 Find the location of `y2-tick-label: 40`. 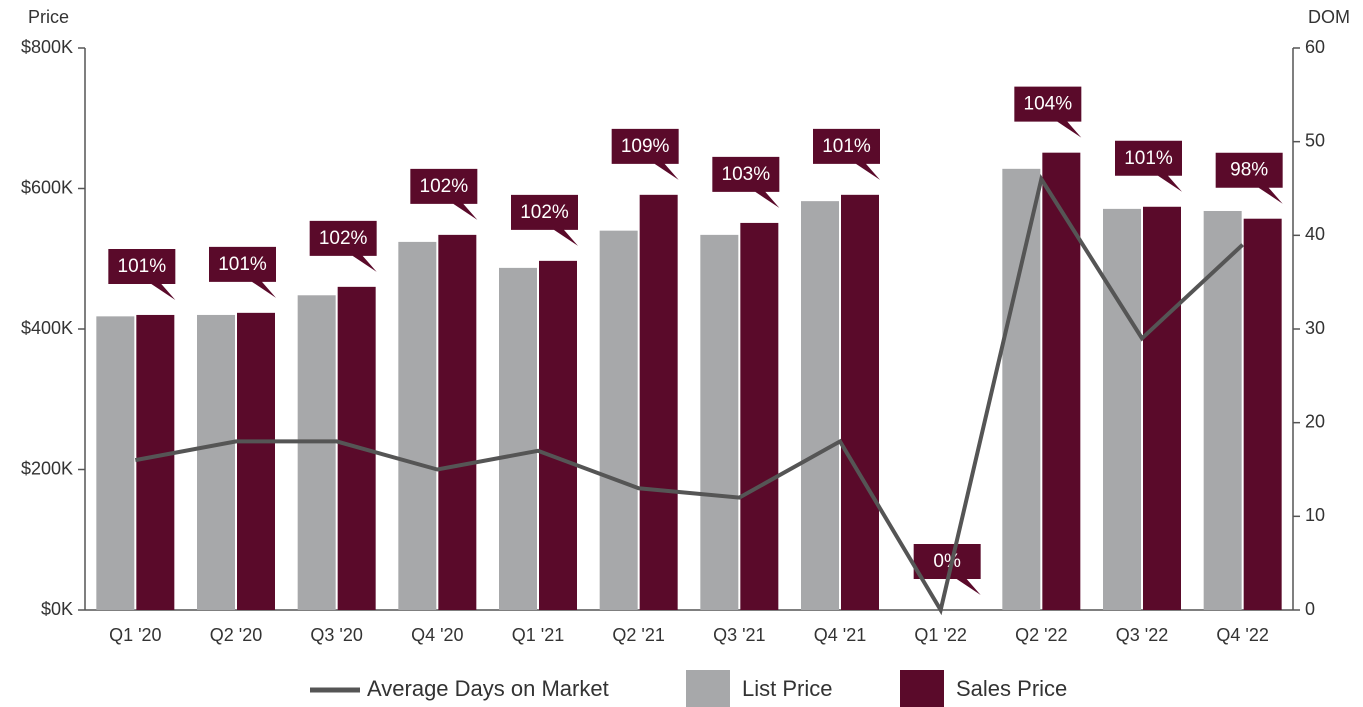

y2-tick-label: 40 is located at coordinates (1315, 234).